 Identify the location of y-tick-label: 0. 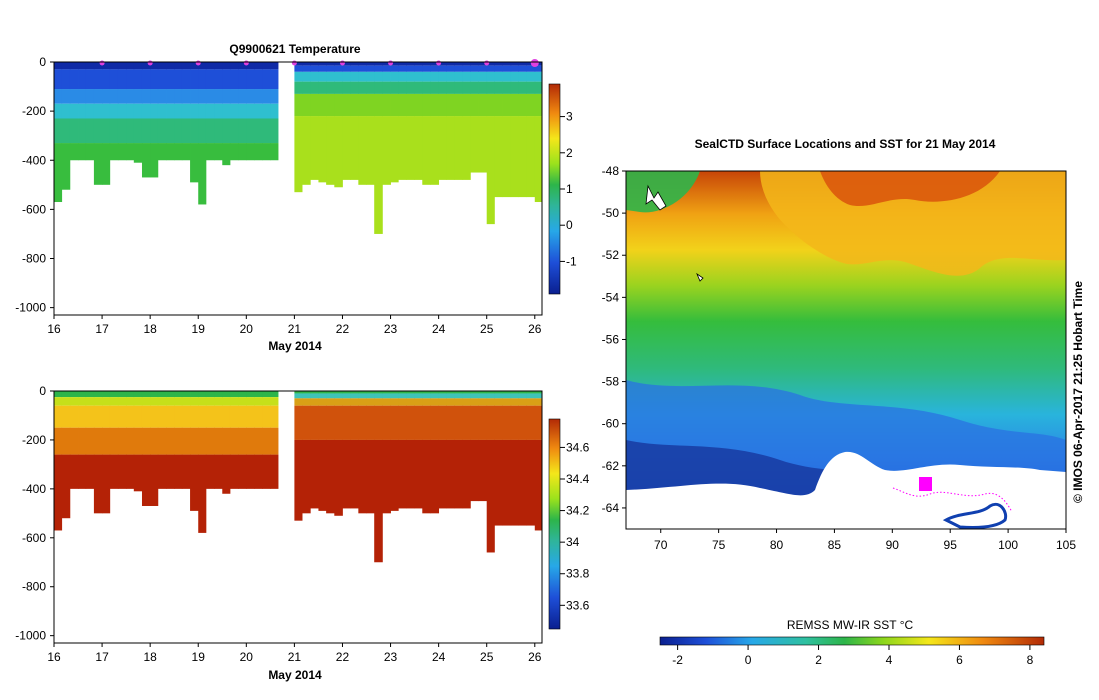
(42, 62).